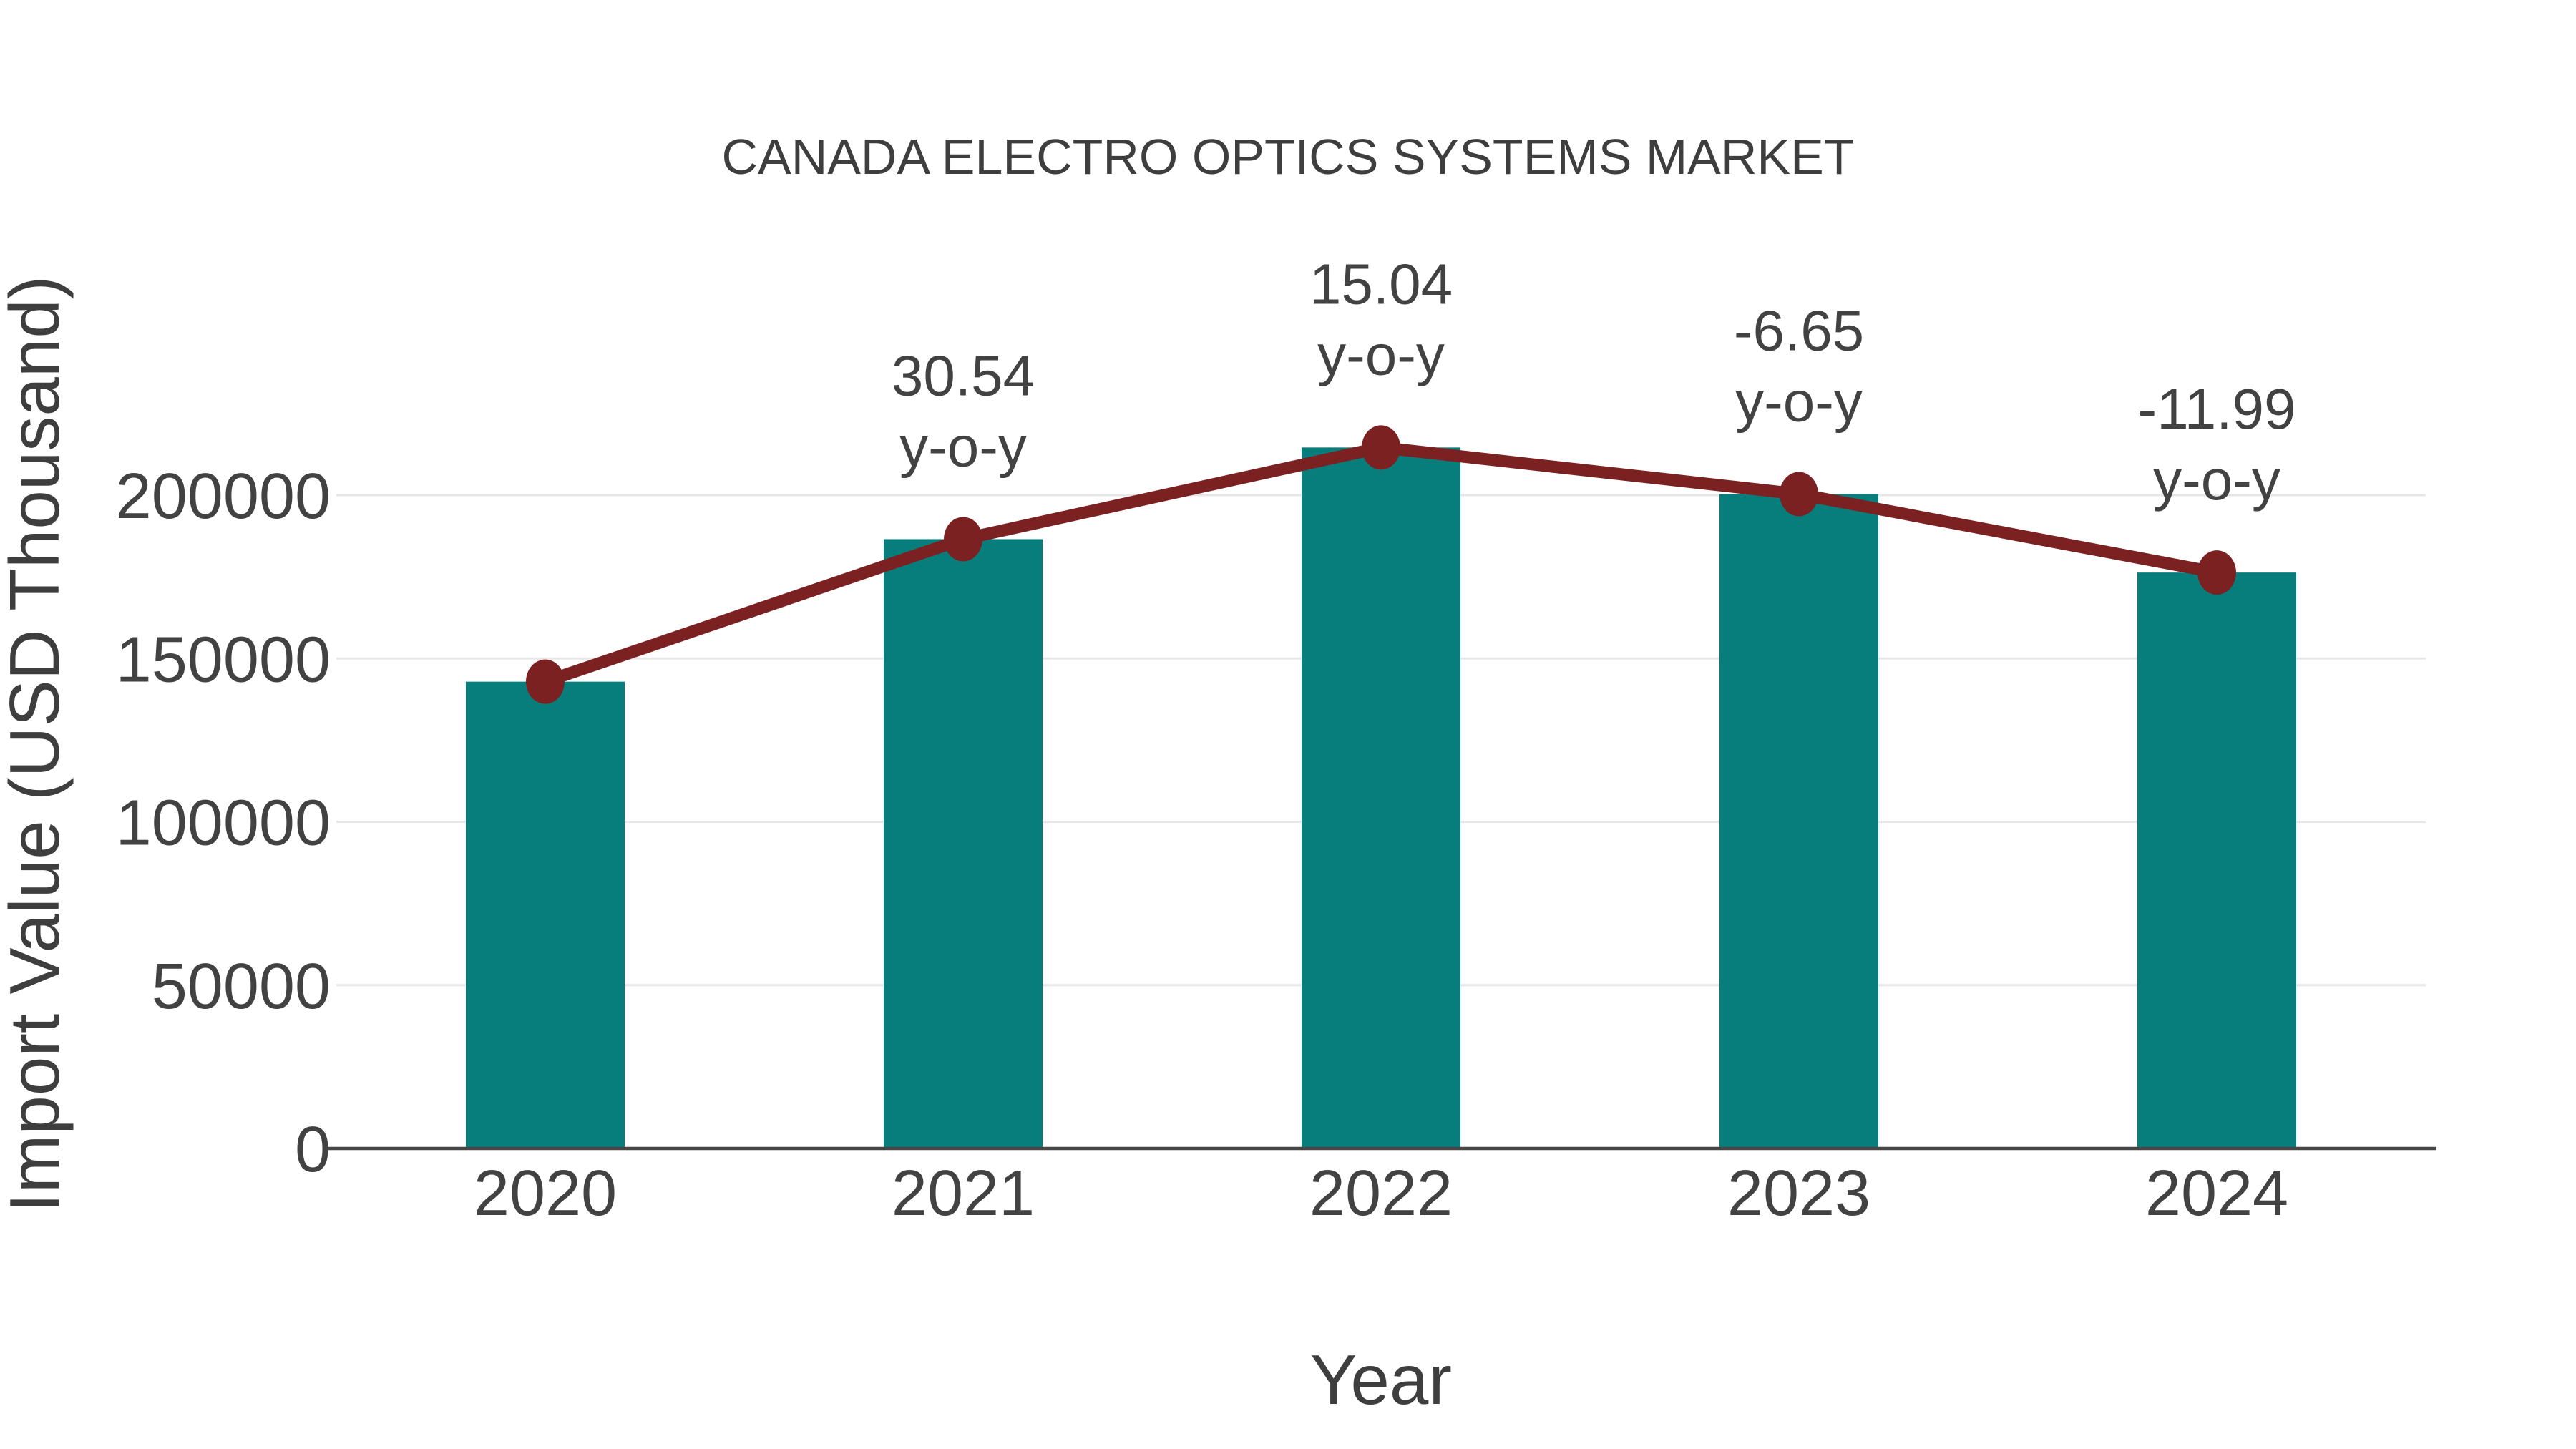 The width and height of the screenshot is (2576, 1449). I want to click on y-axis-title: Import Value (USD Thousand), so click(37, 743).